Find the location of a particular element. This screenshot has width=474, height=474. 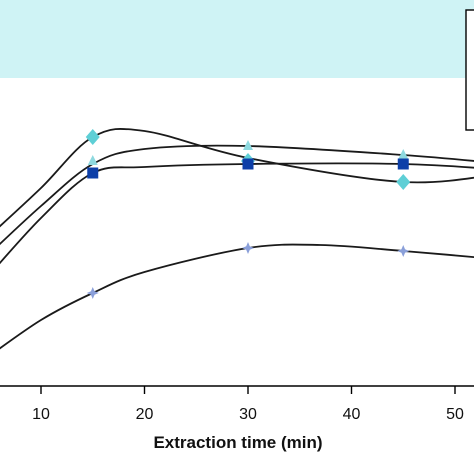

x-tick-label-10: 10 is located at coordinates (41, 414).